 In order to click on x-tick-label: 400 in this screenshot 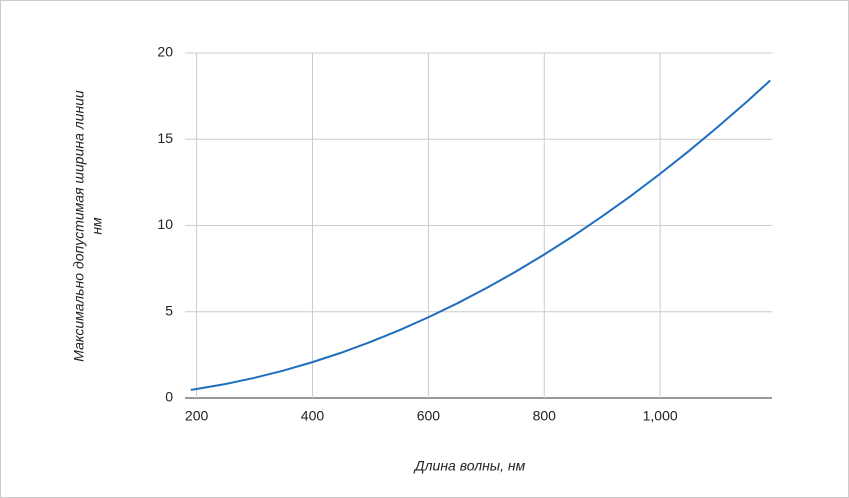, I will do `click(313, 416)`.